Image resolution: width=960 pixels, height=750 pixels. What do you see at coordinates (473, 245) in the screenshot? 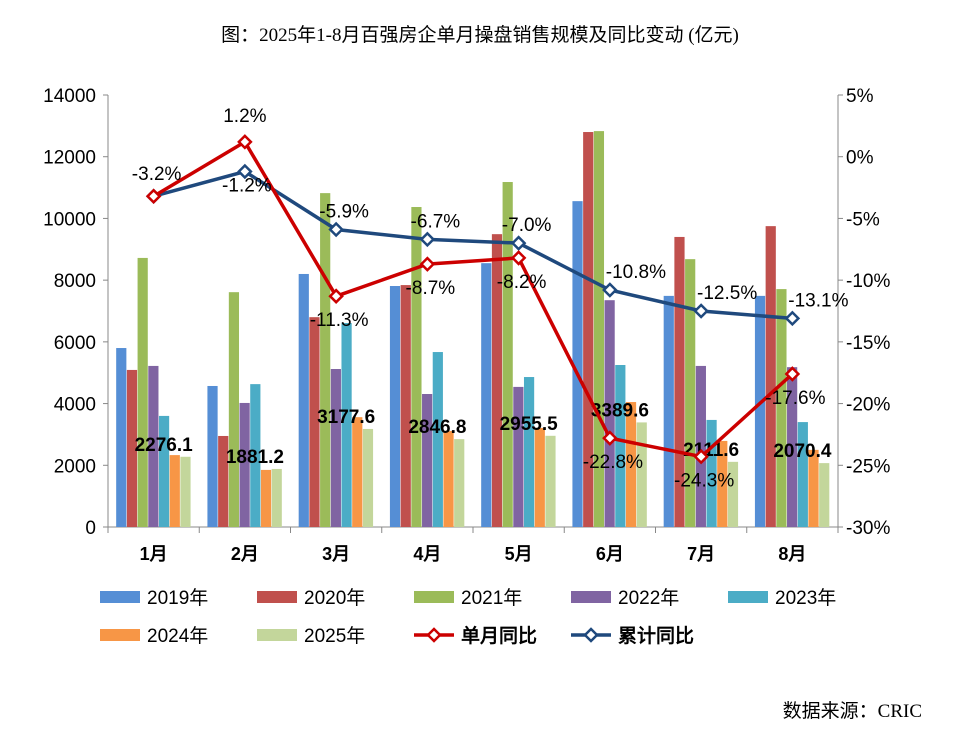
I see `line-累计同比` at bounding box center [473, 245].